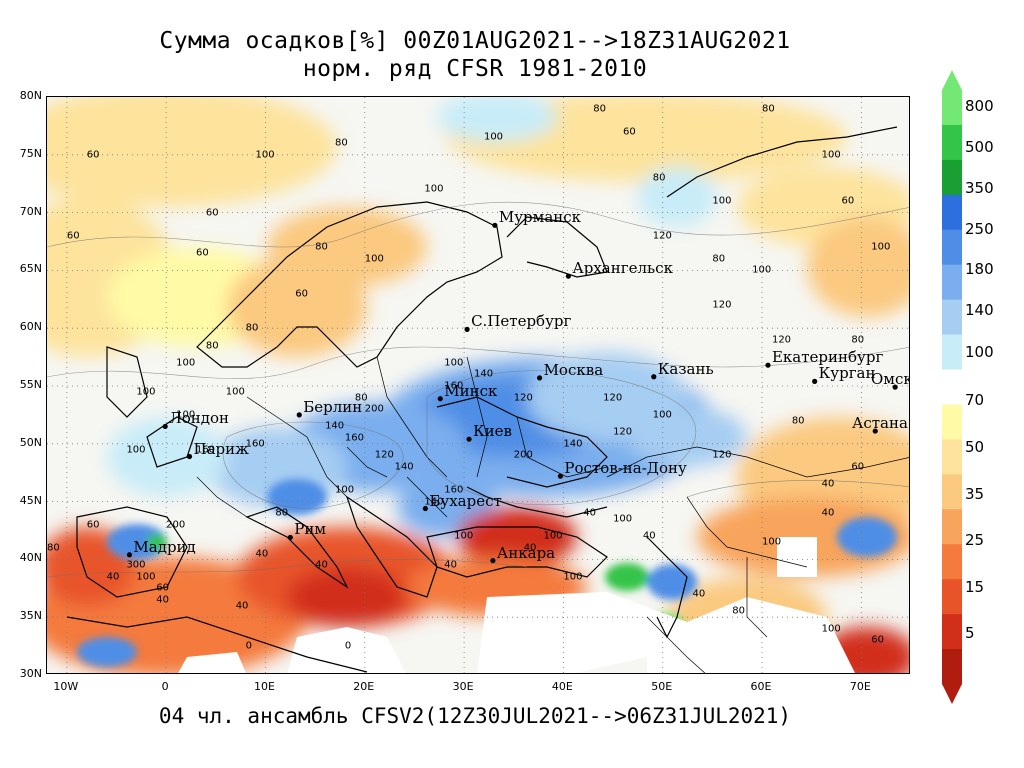  What do you see at coordinates (348, 646) in the screenshot?
I see `contour-value-label: 0` at bounding box center [348, 646].